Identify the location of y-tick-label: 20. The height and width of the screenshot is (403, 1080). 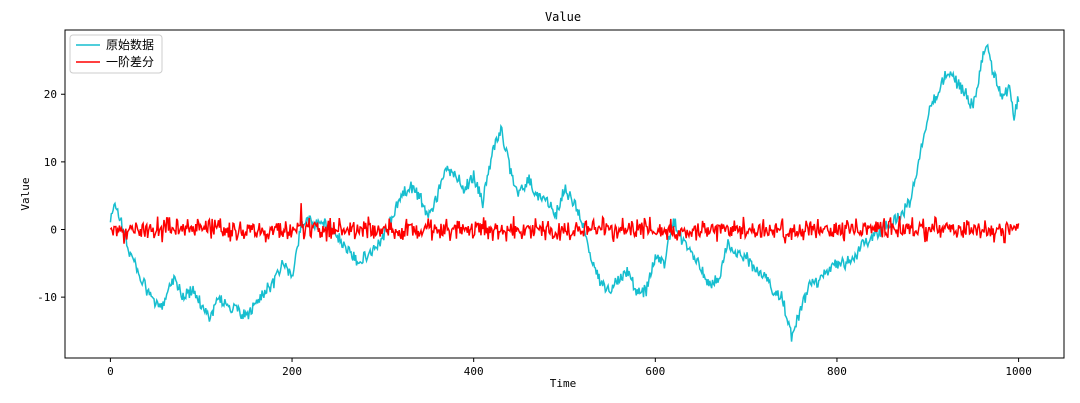
(50, 94).